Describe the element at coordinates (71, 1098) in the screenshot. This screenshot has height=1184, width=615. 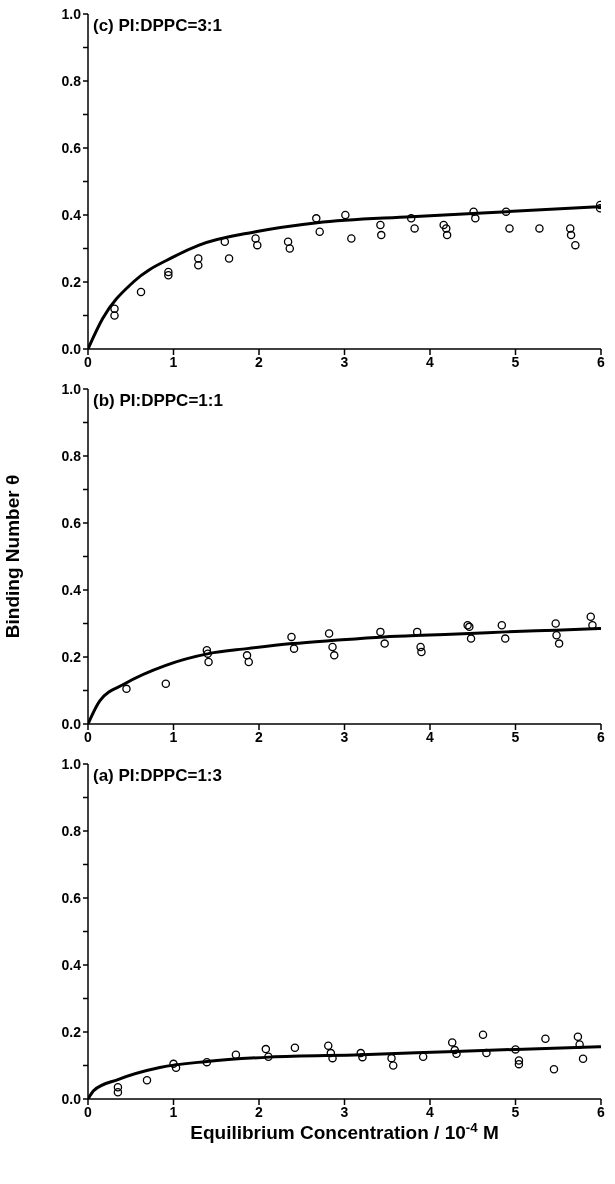
I see `y-tick-label: 0.0` at that location.